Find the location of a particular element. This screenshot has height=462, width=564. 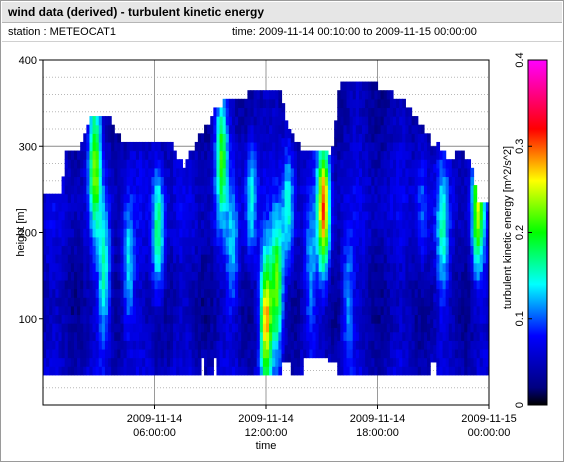

colorbar-tick-label: 0.3 is located at coordinates (520, 146).